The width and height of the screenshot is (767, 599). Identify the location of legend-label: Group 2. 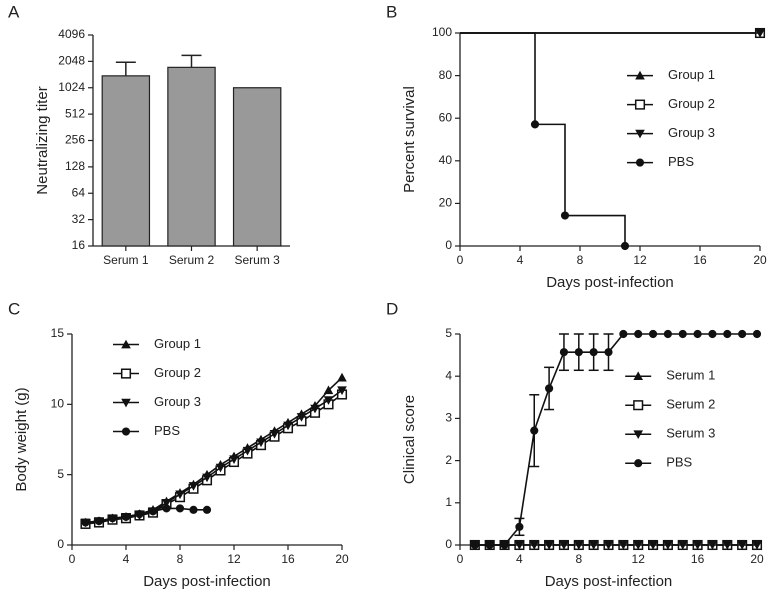
(691, 103).